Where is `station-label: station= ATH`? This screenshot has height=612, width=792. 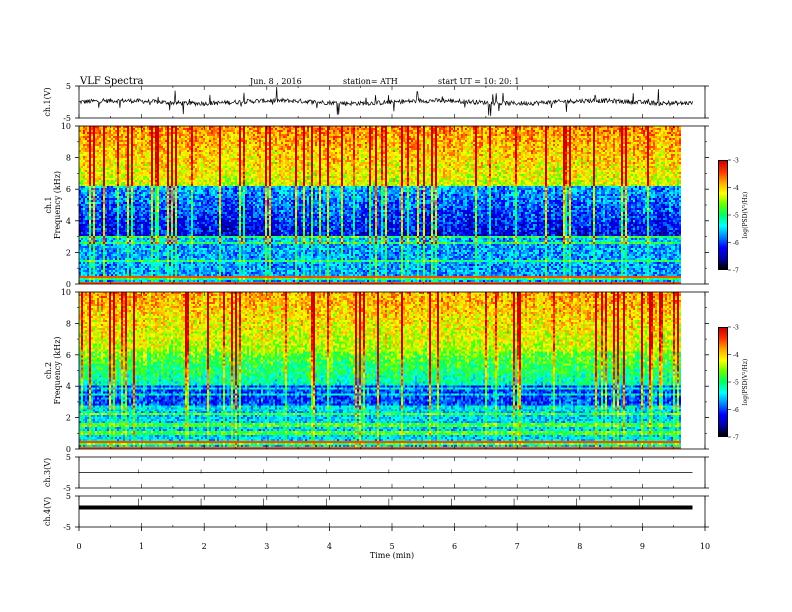
station-label: station= ATH is located at coordinates (370, 81).